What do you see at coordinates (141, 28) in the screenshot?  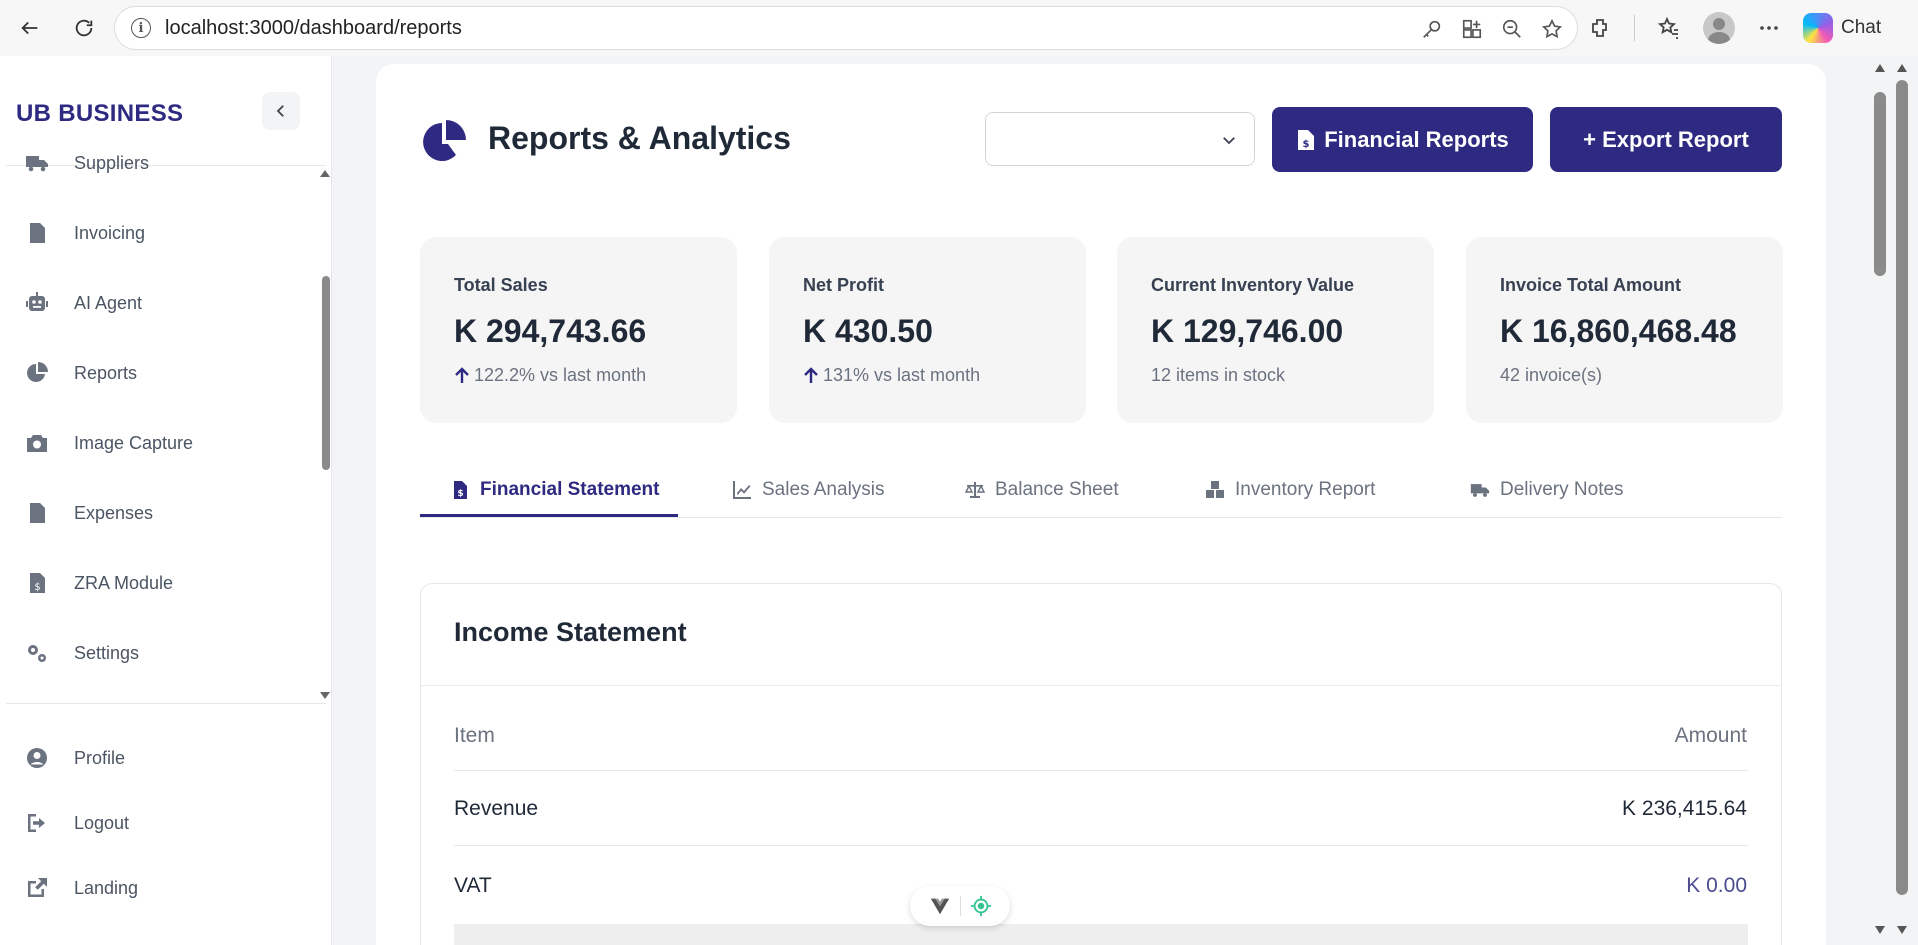 I see `site-info-icon: i` at bounding box center [141, 28].